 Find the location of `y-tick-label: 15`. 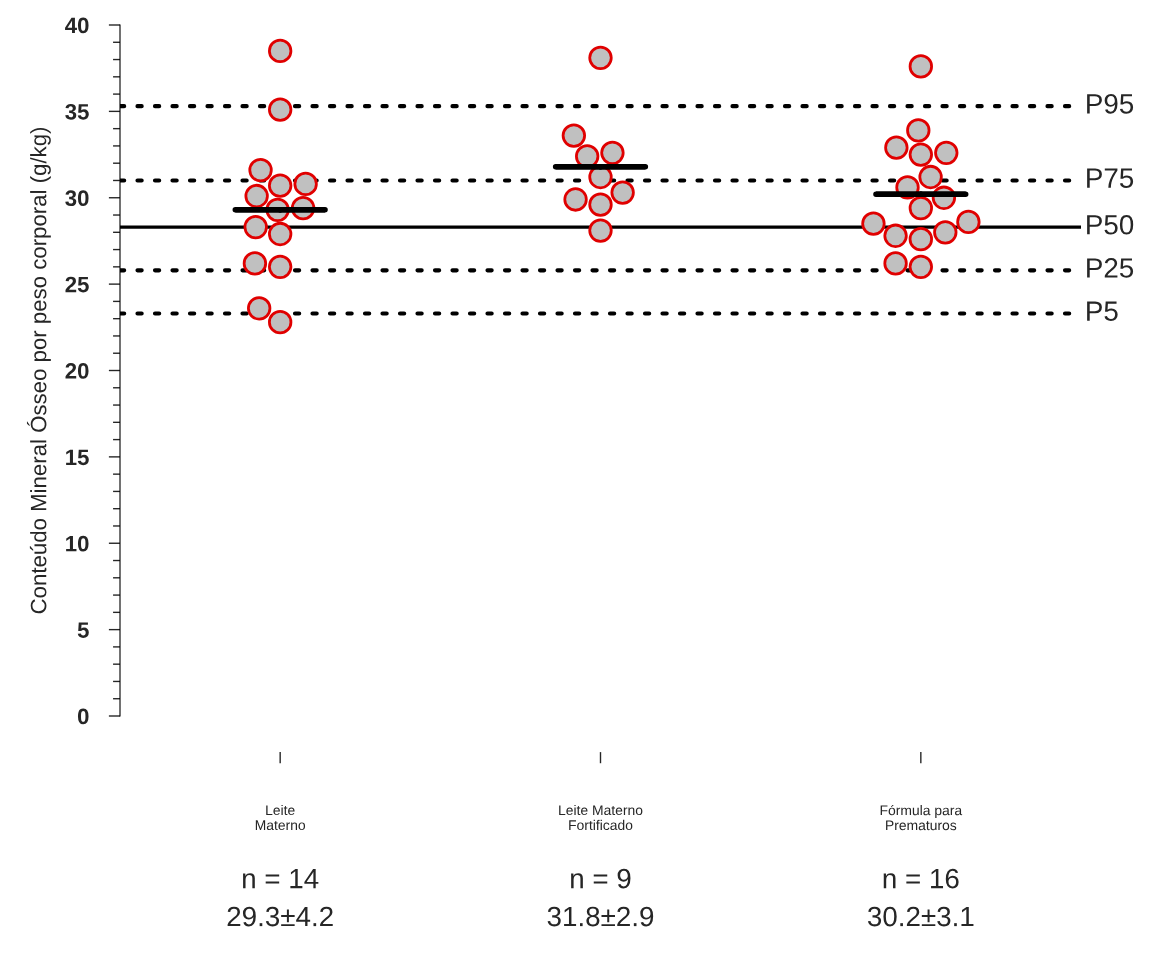

y-tick-label: 15 is located at coordinates (77, 457).